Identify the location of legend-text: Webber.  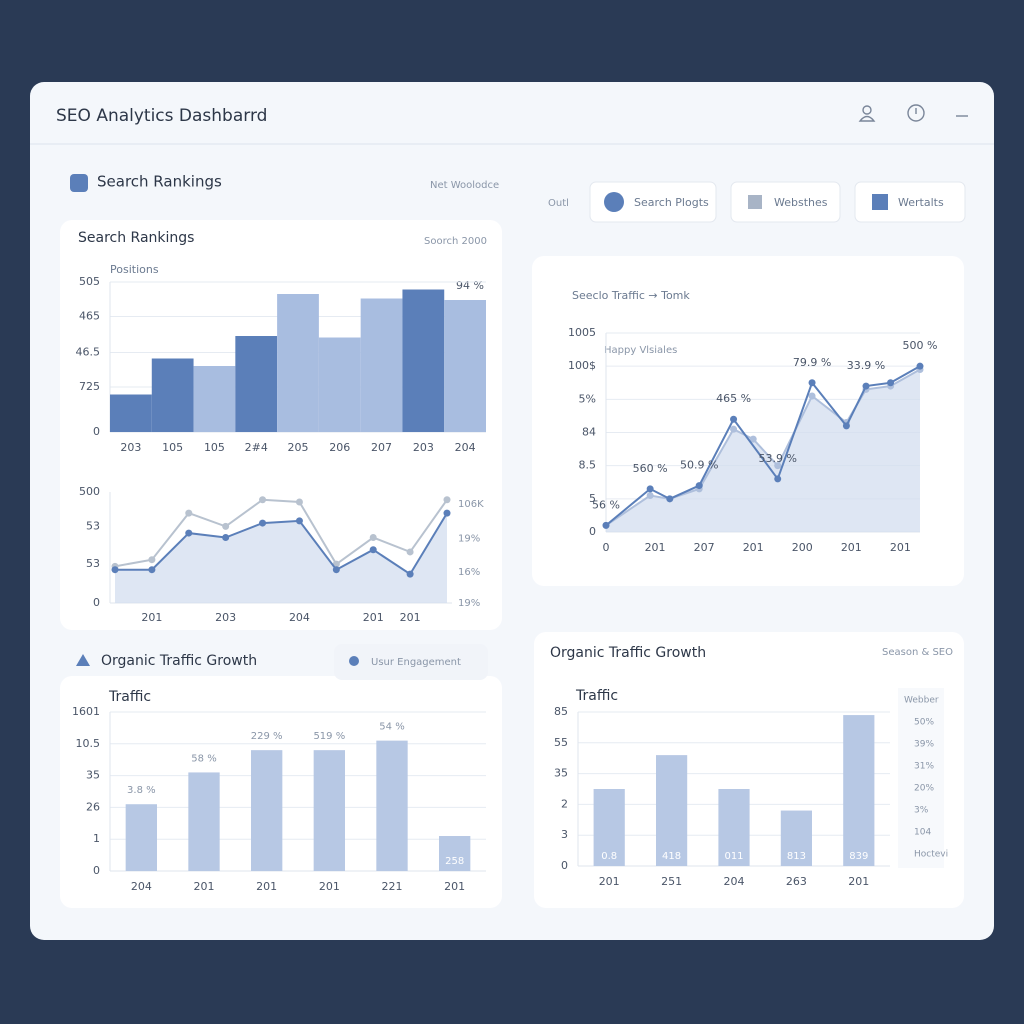
(921, 701).